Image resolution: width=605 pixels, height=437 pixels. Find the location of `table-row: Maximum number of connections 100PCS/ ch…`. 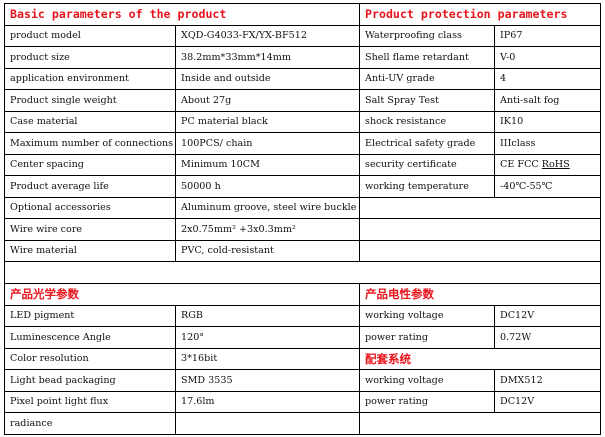

table-row: Maximum number of connections 100PCS/ ch… is located at coordinates (303, 143).